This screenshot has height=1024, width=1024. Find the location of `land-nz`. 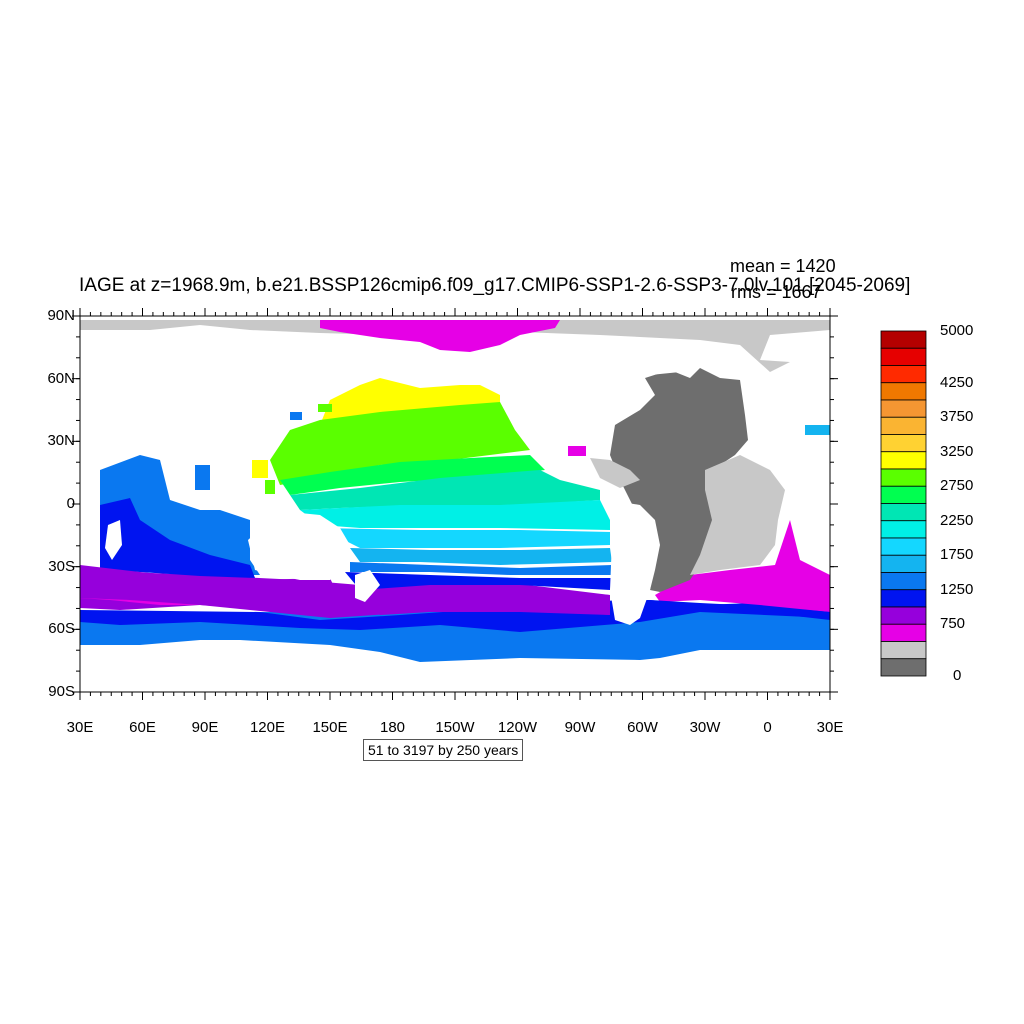

land-nz is located at coordinates (367, 586).